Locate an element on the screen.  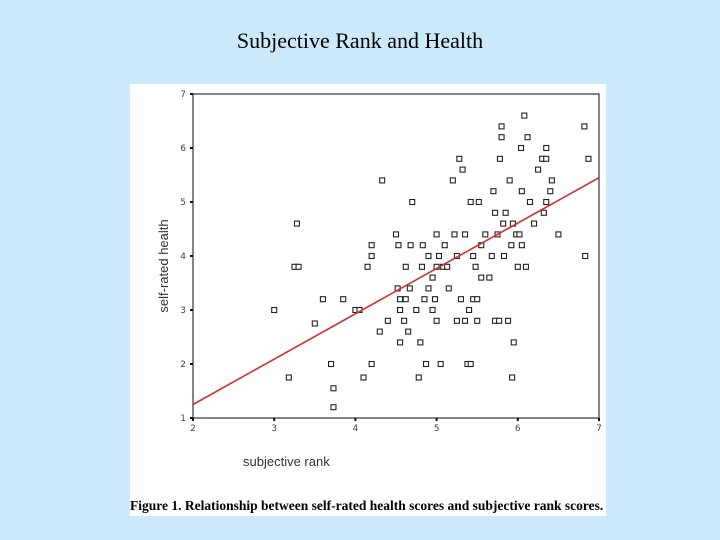
y-tick-label: 7 is located at coordinates (183, 95).